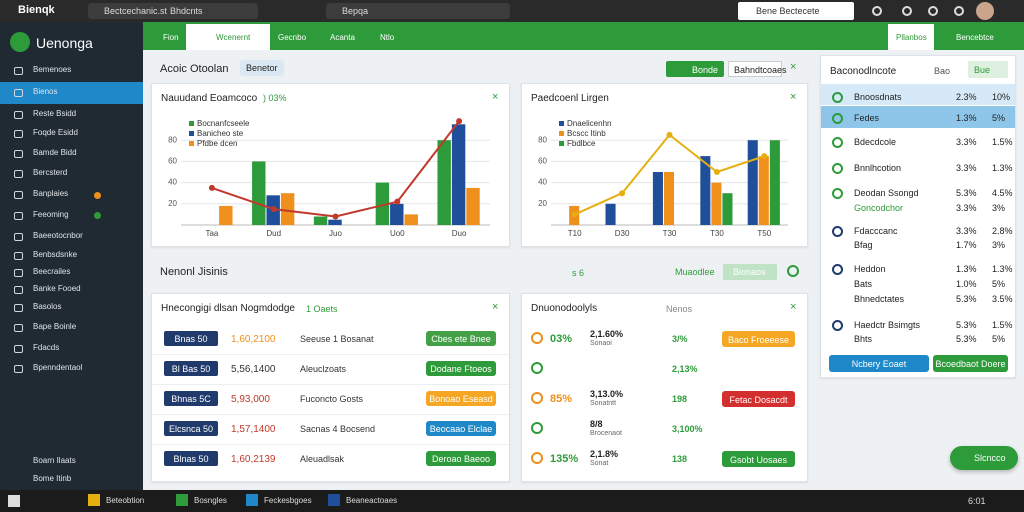 The height and width of the screenshot is (512, 1024). Describe the element at coordinates (575, 233) in the screenshot. I see `x-tick-label: T10` at that location.